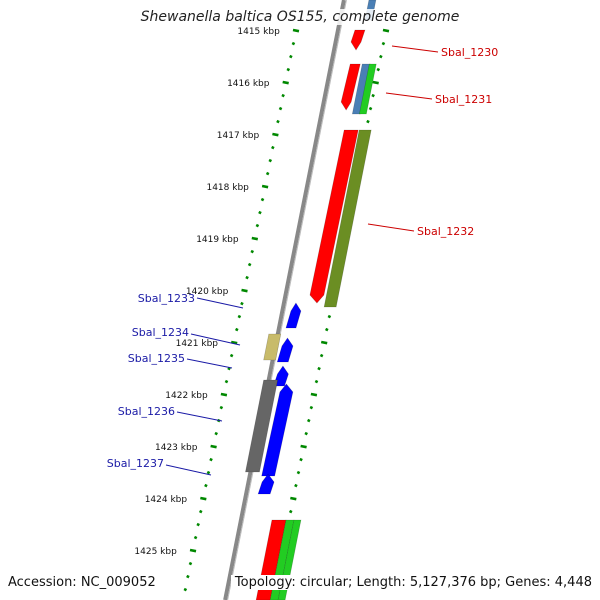  Describe the element at coordinates (82, 582) in the screenshot. I see `accession-label: Accession: NC_009052` at that location.